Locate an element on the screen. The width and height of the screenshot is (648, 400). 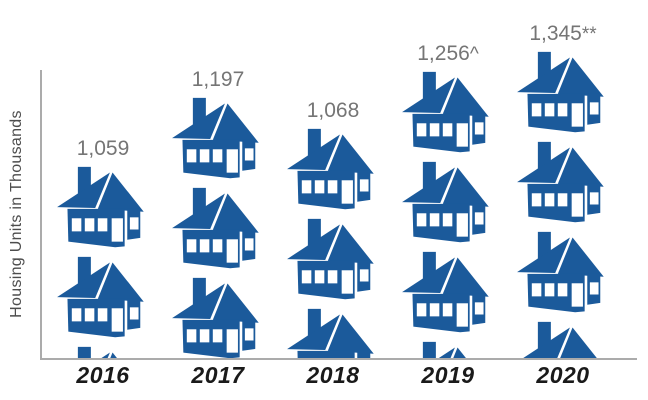
bar-2017 is located at coordinates (218, 227).